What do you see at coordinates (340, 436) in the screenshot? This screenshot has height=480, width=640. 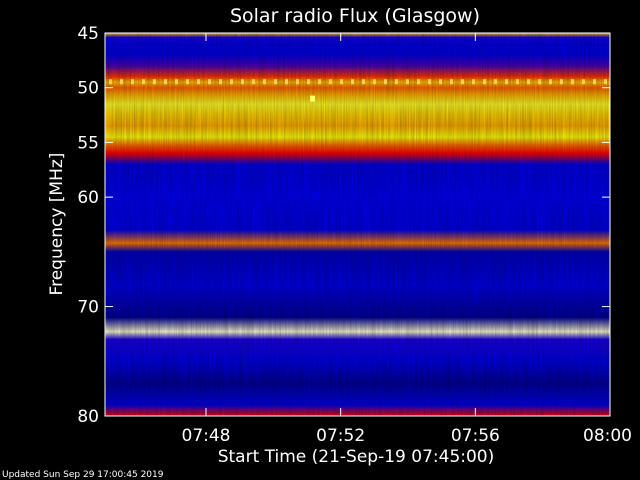 I see `x-tick-label-1: 07:52` at bounding box center [340, 436].